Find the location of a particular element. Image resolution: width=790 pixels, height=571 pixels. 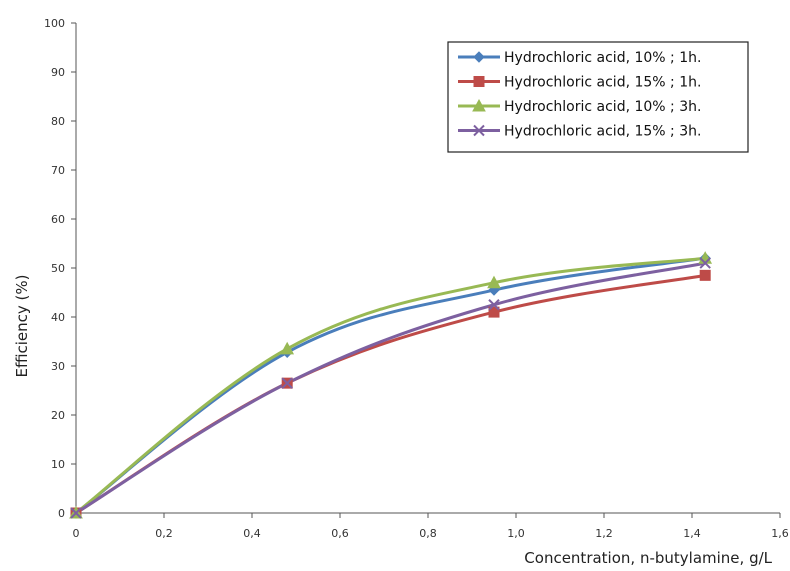

y-tick-label: 70 is located at coordinates (58, 170).